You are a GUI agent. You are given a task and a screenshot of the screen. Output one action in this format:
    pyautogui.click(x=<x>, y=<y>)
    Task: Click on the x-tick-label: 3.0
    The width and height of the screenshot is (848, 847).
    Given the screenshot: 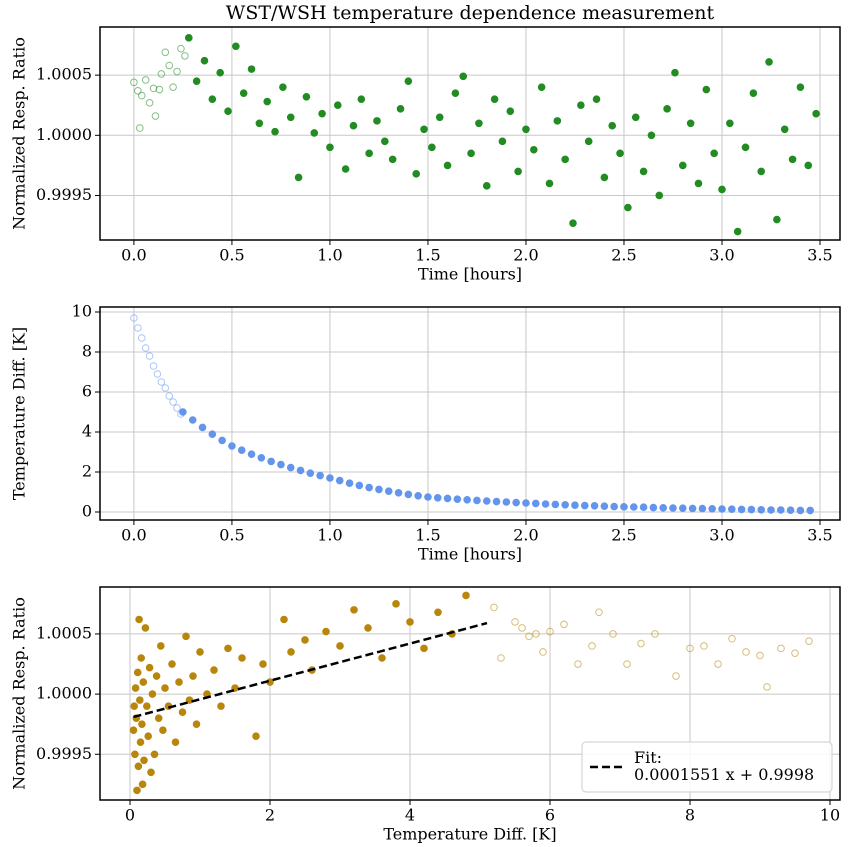 What is the action you would take?
    pyautogui.click(x=721, y=535)
    